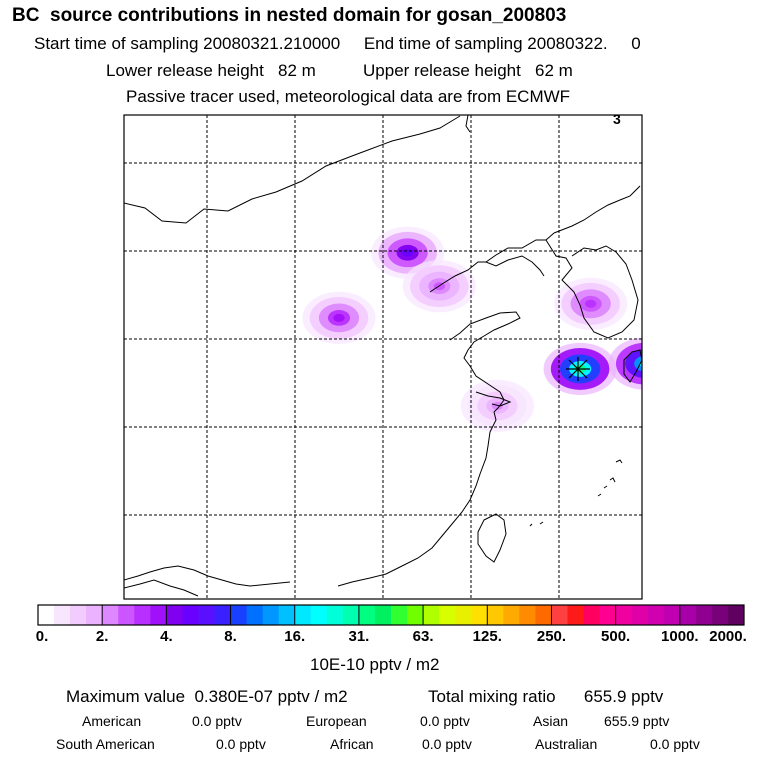  I want to click on region-label-african: African, so click(352, 744).